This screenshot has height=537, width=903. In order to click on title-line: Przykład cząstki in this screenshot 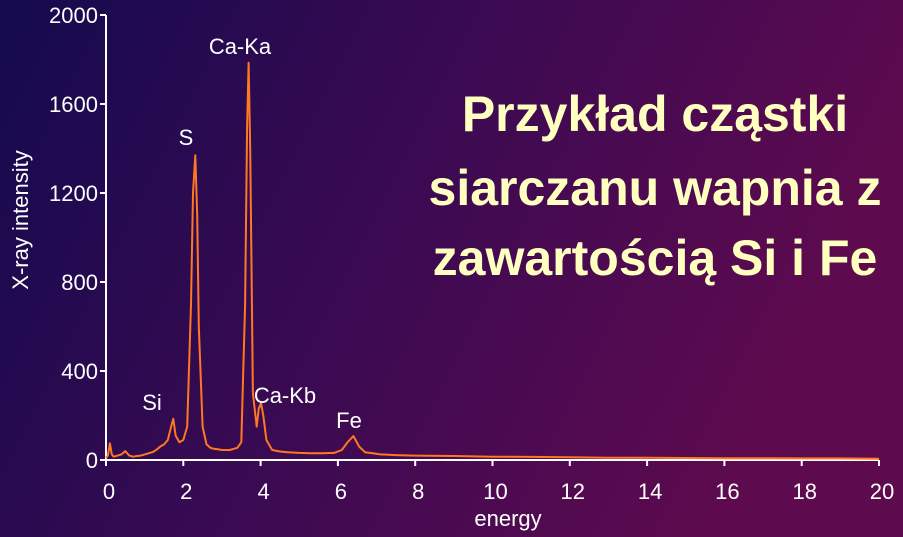, I will do `click(655, 114)`.